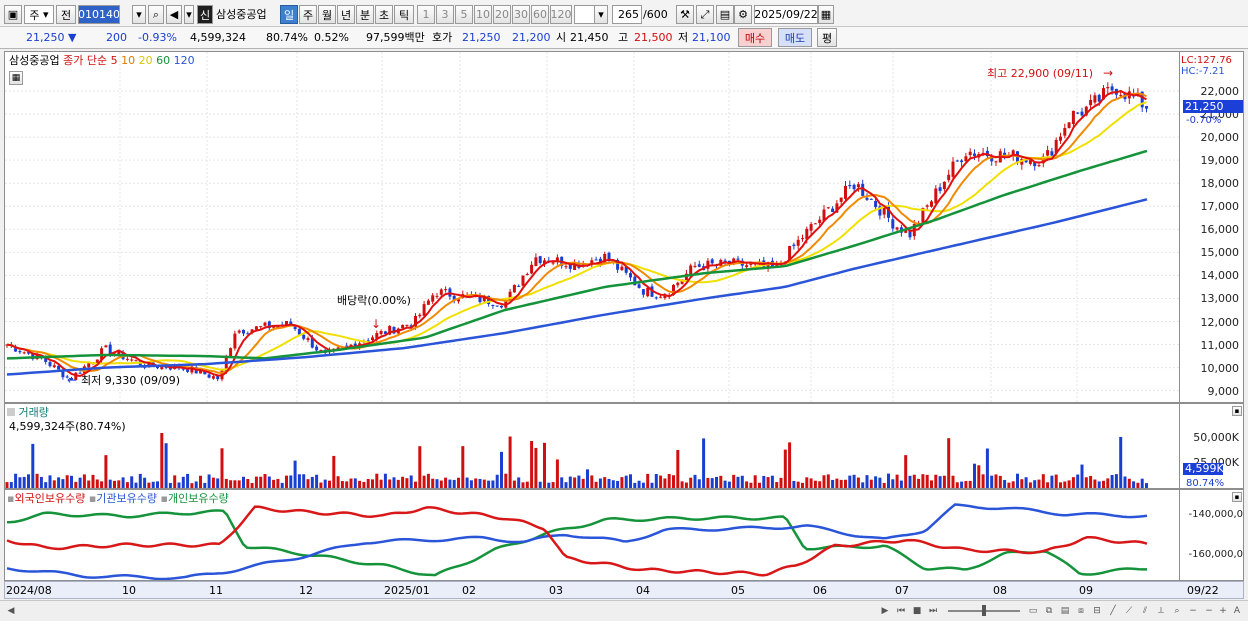  Describe the element at coordinates (755, 37) in the screenshot. I see `buy-button: 매수` at that location.